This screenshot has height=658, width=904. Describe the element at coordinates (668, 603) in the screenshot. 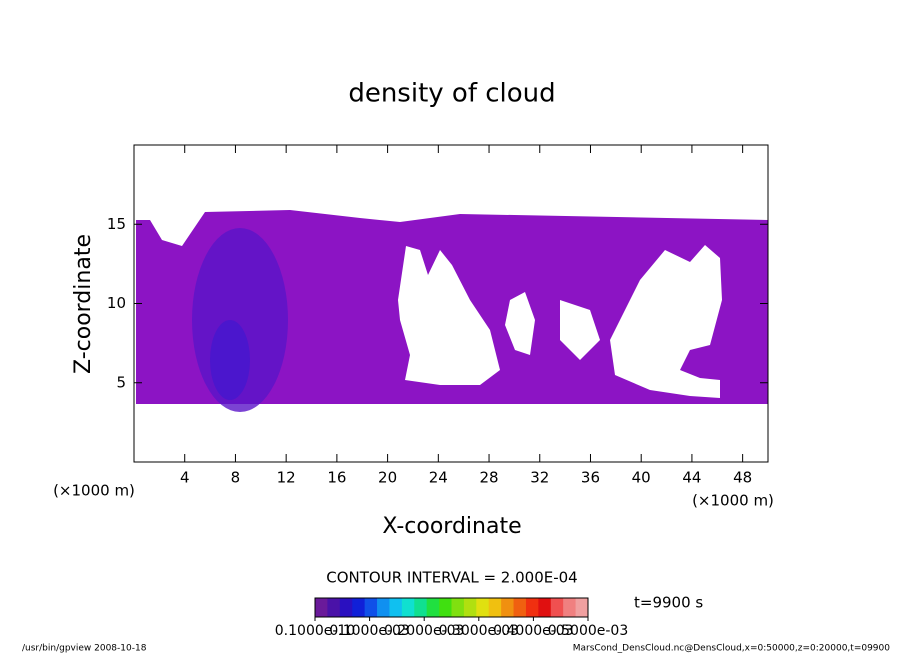

I see `time-label: t=9900 s` at that location.